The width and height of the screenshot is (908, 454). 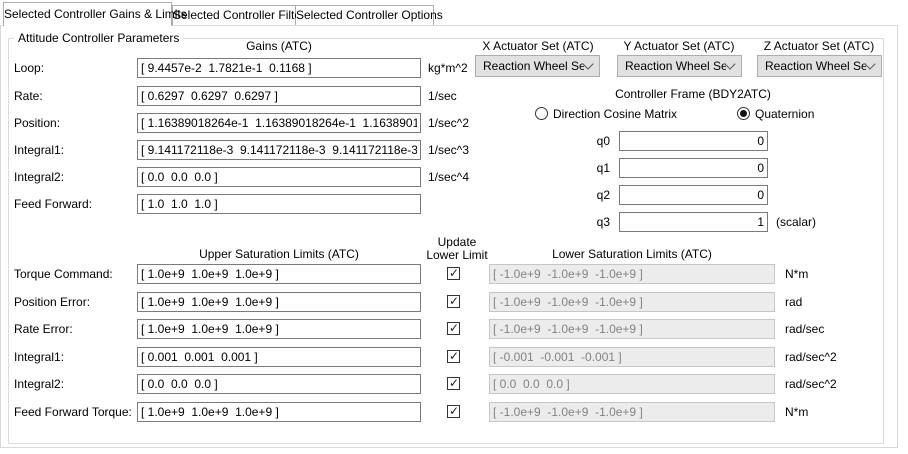 I want to click on lower-saturation-limits-header: Lower Saturation Limits (ATC), so click(x=632, y=254).